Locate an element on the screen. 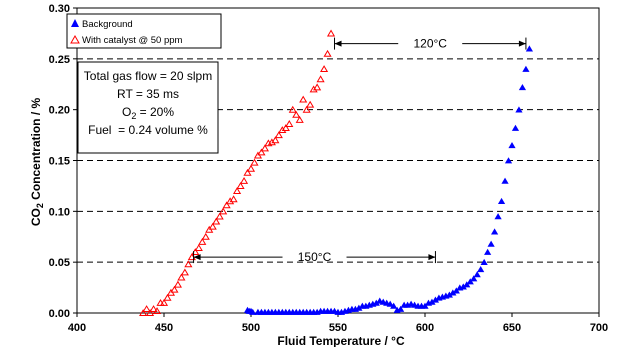 The image size is (621, 347). o2-subscript: 2 is located at coordinates (133, 116).